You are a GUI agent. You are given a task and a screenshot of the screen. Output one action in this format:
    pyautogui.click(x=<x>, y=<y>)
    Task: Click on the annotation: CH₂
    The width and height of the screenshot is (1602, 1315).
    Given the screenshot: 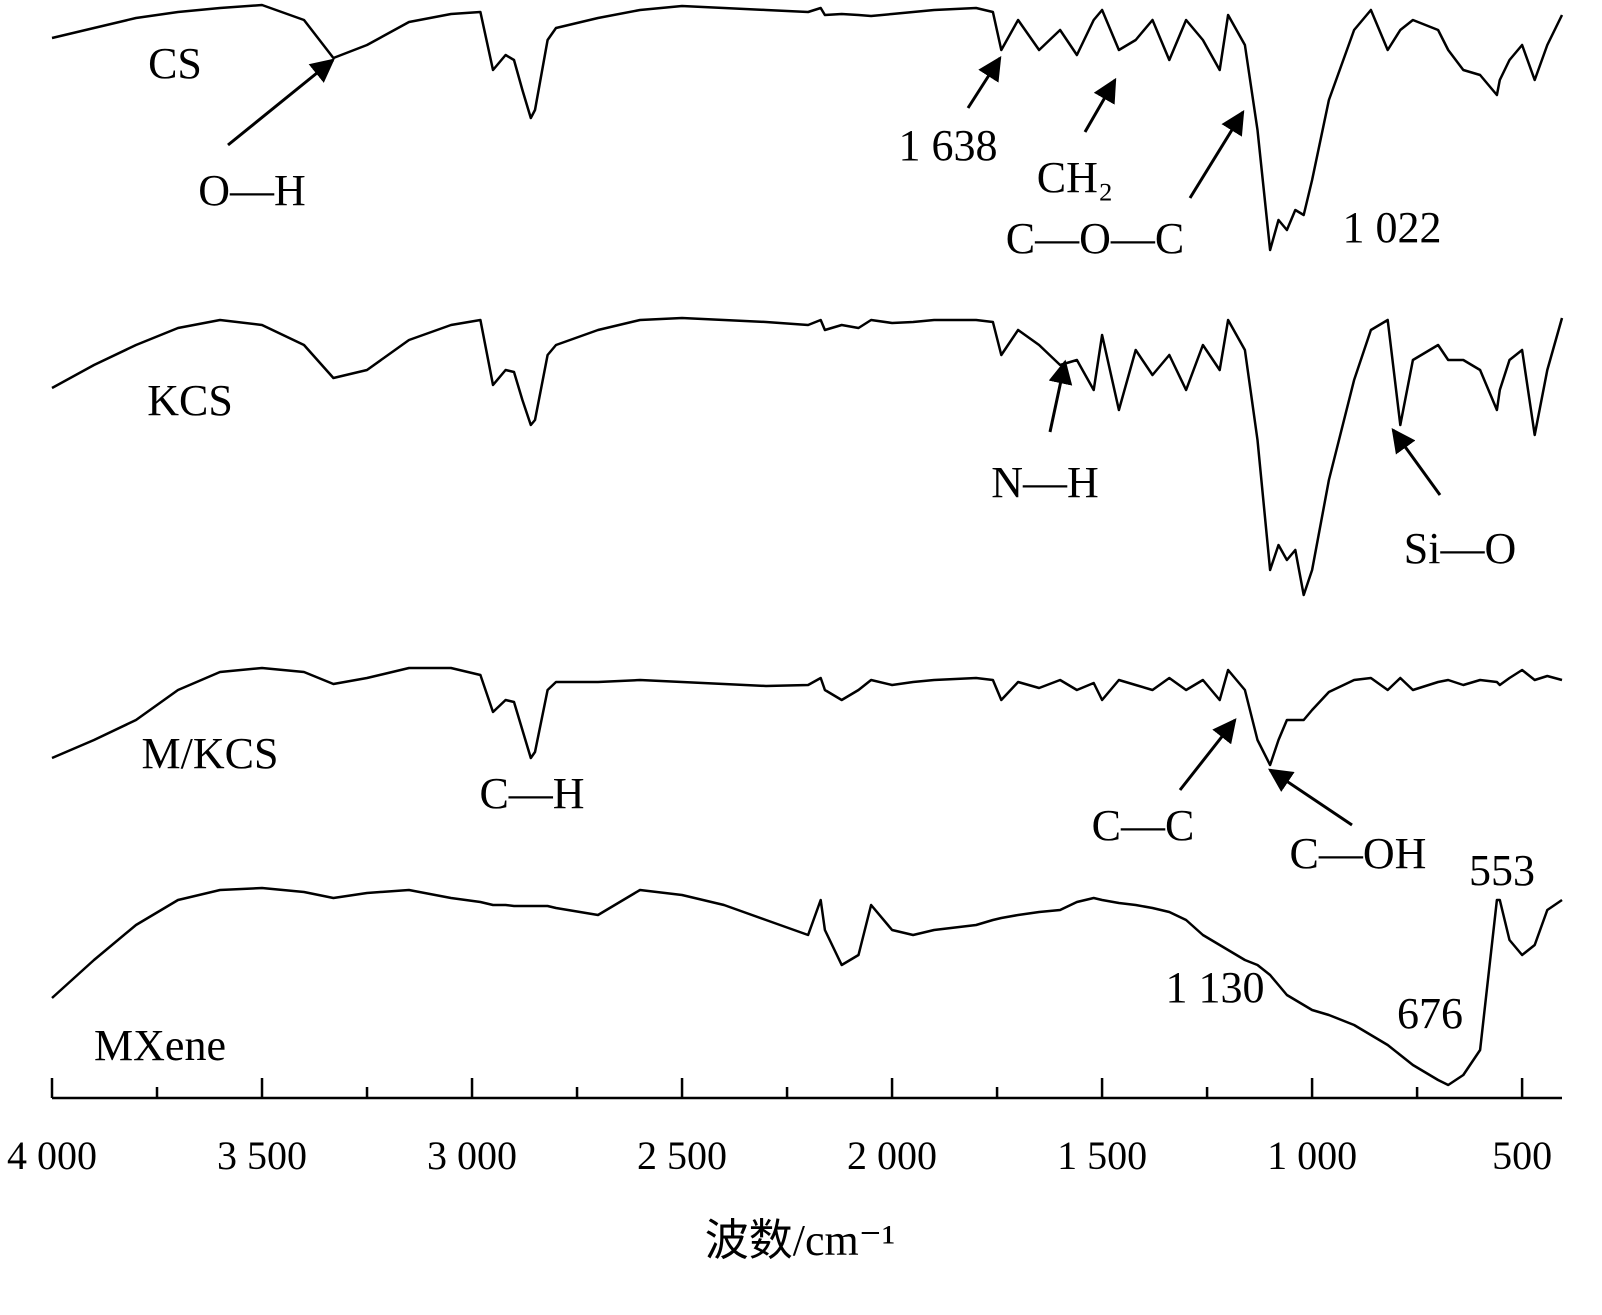 What is the action you would take?
    pyautogui.click(x=1075, y=177)
    